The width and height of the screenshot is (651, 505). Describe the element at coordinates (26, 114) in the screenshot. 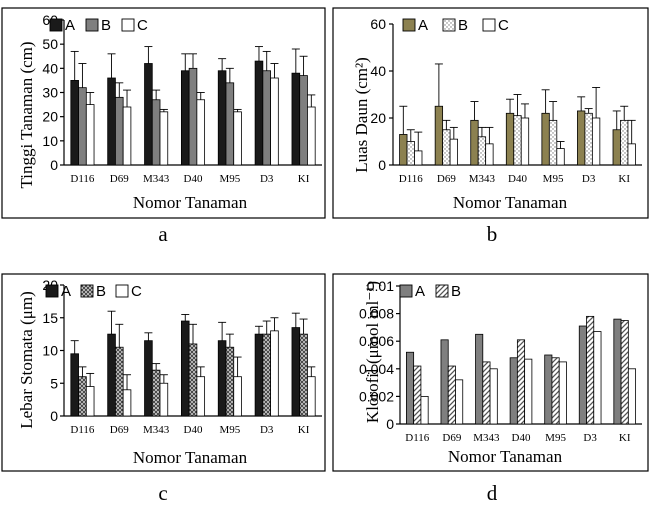

I see `panel-a-ylabel: Tinggi Tanaman (cm)` at that location.